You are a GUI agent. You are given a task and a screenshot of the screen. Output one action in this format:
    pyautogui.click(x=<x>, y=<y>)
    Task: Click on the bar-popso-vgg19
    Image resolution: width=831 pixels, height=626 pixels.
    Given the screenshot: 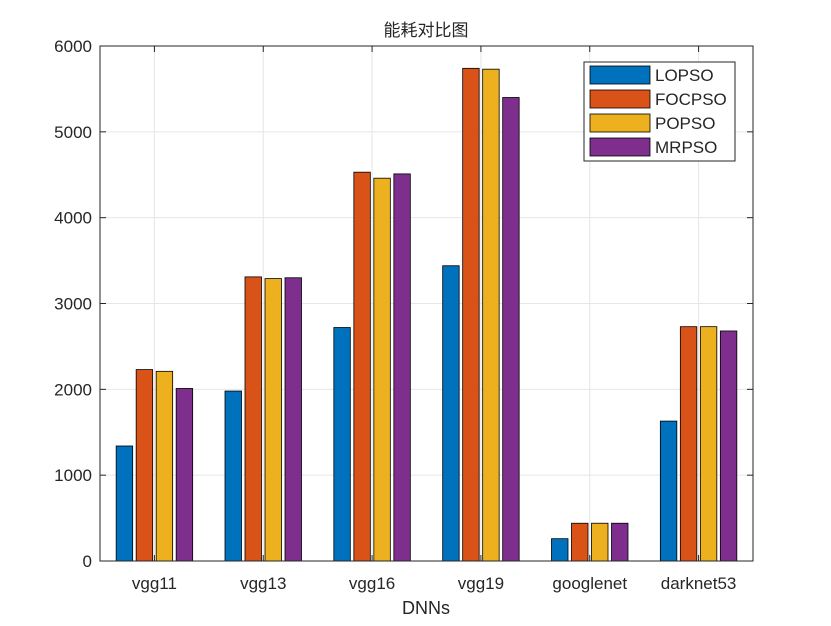 What is the action you would take?
    pyautogui.click(x=491, y=315)
    